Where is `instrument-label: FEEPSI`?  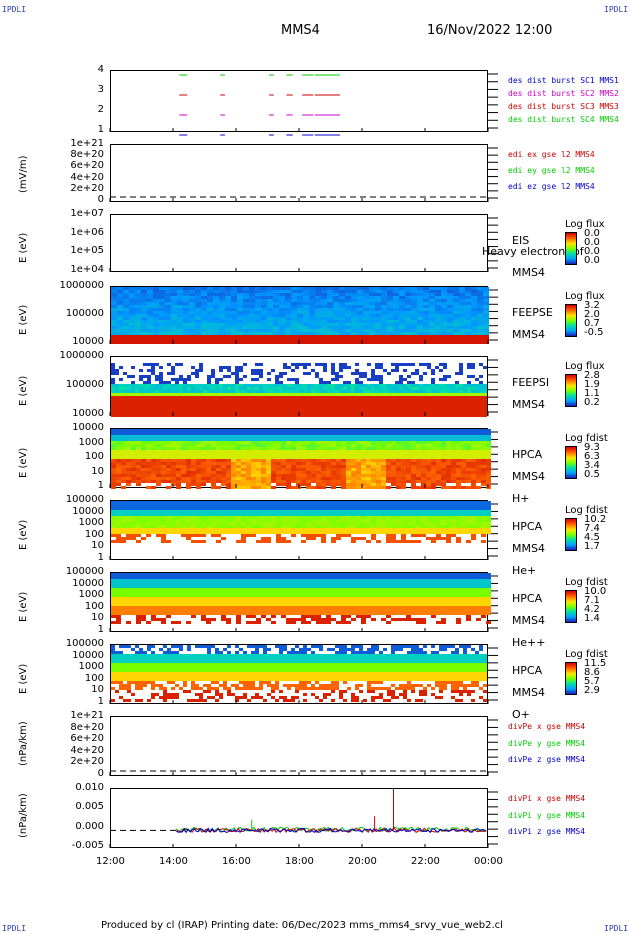
instrument-label: FEEPSI is located at coordinates (531, 382).